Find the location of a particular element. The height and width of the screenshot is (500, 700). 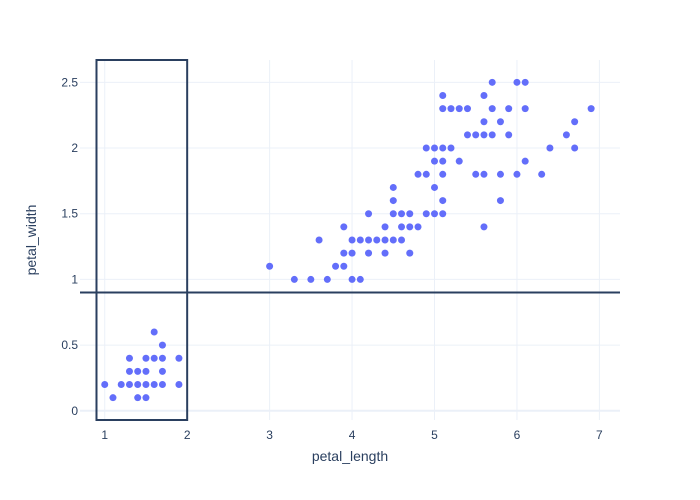

y-tick-label: 1 is located at coordinates (74, 279).